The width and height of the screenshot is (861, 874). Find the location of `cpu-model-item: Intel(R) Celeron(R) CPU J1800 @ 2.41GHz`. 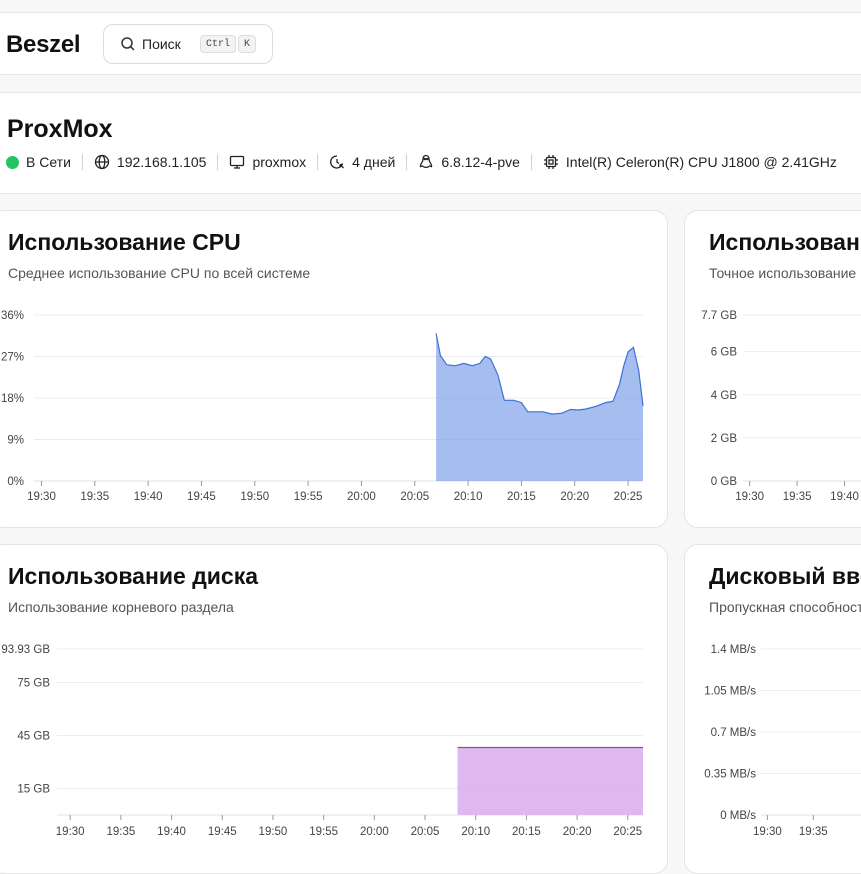

cpu-model-item: Intel(R) Celeron(R) CPU J1800 @ 2.41GHz is located at coordinates (690, 162).